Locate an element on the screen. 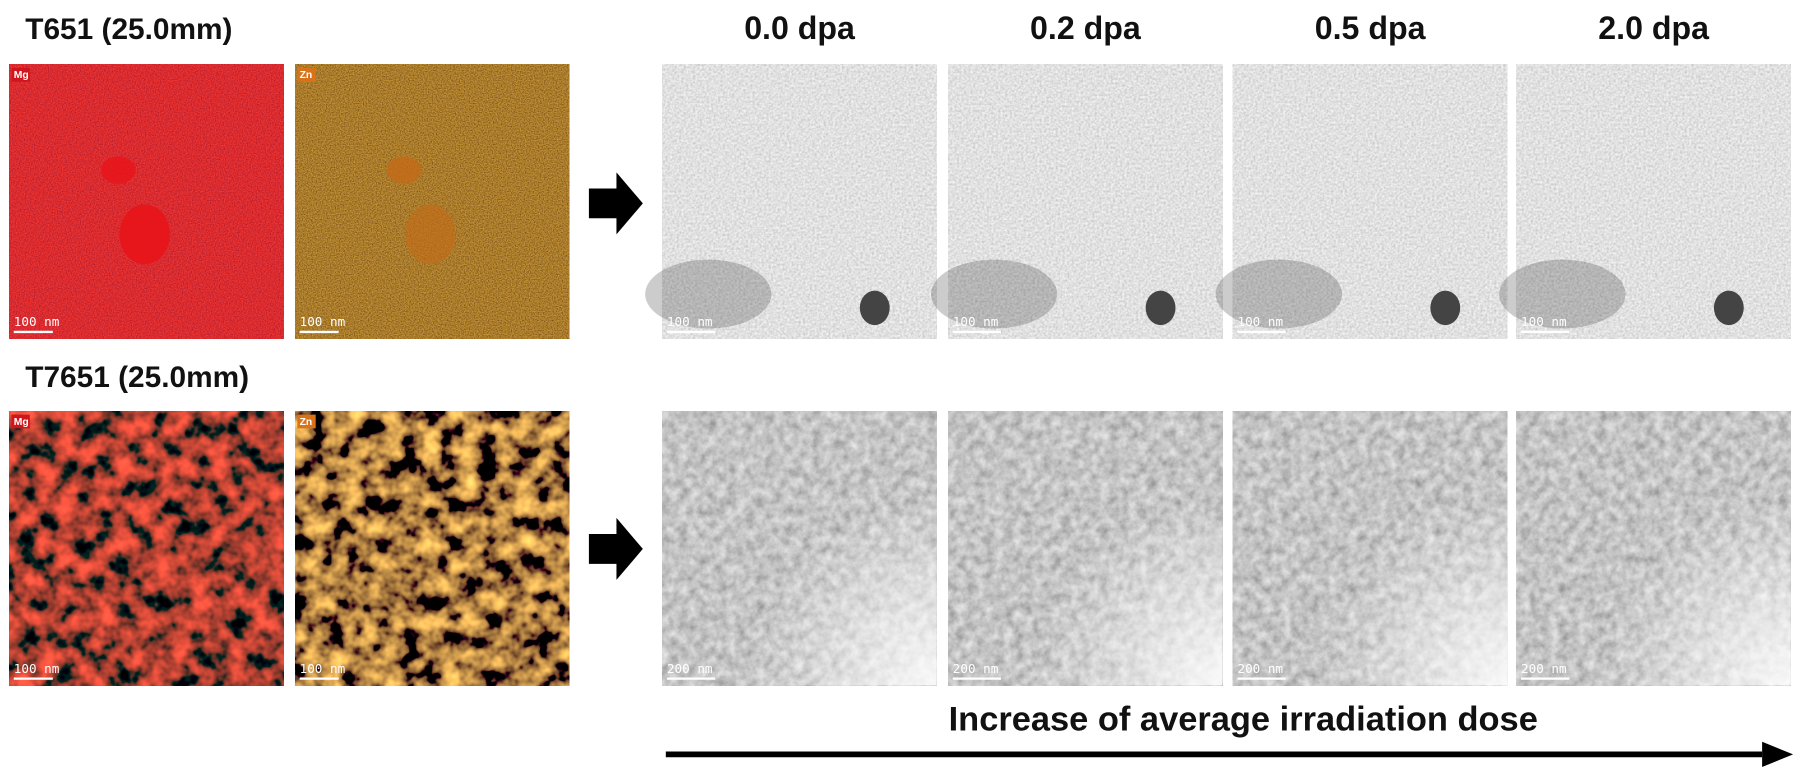 The width and height of the screenshot is (1800, 781). column-header: 0.2 dpa is located at coordinates (1086, 28).